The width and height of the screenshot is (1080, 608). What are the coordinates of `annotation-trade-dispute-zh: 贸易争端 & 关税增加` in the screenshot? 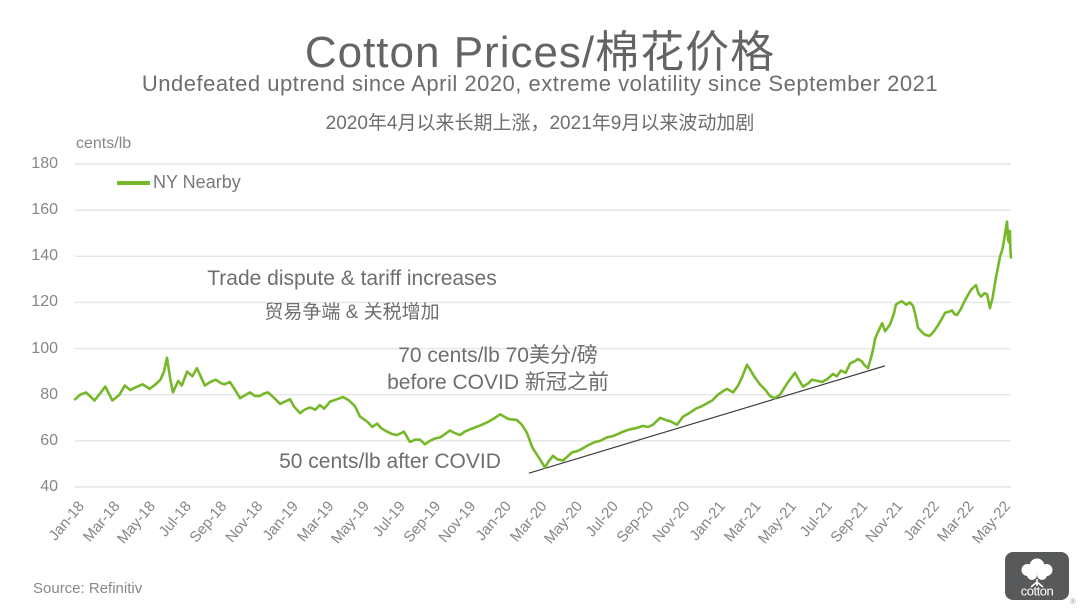 It's located at (352, 312).